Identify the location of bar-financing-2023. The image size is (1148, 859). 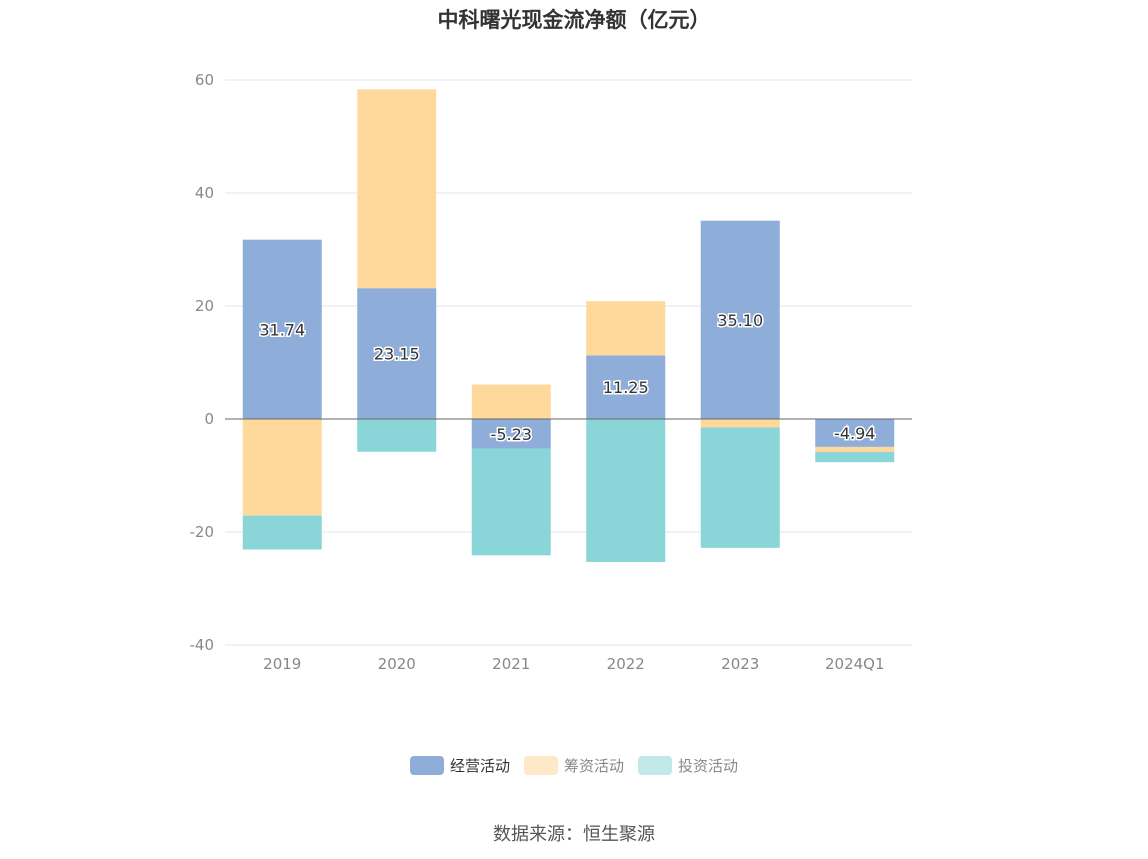
(740, 423).